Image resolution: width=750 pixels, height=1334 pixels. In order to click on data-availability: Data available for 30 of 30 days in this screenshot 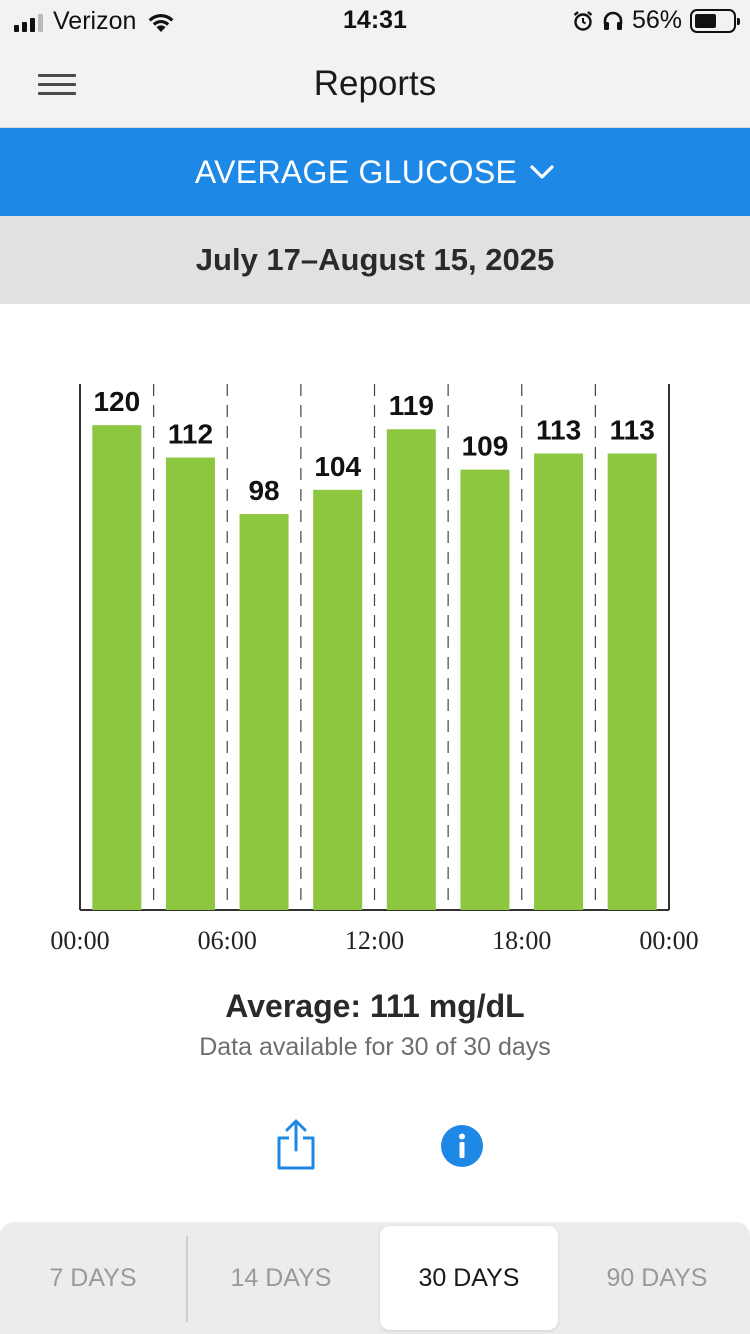, I will do `click(375, 1047)`.